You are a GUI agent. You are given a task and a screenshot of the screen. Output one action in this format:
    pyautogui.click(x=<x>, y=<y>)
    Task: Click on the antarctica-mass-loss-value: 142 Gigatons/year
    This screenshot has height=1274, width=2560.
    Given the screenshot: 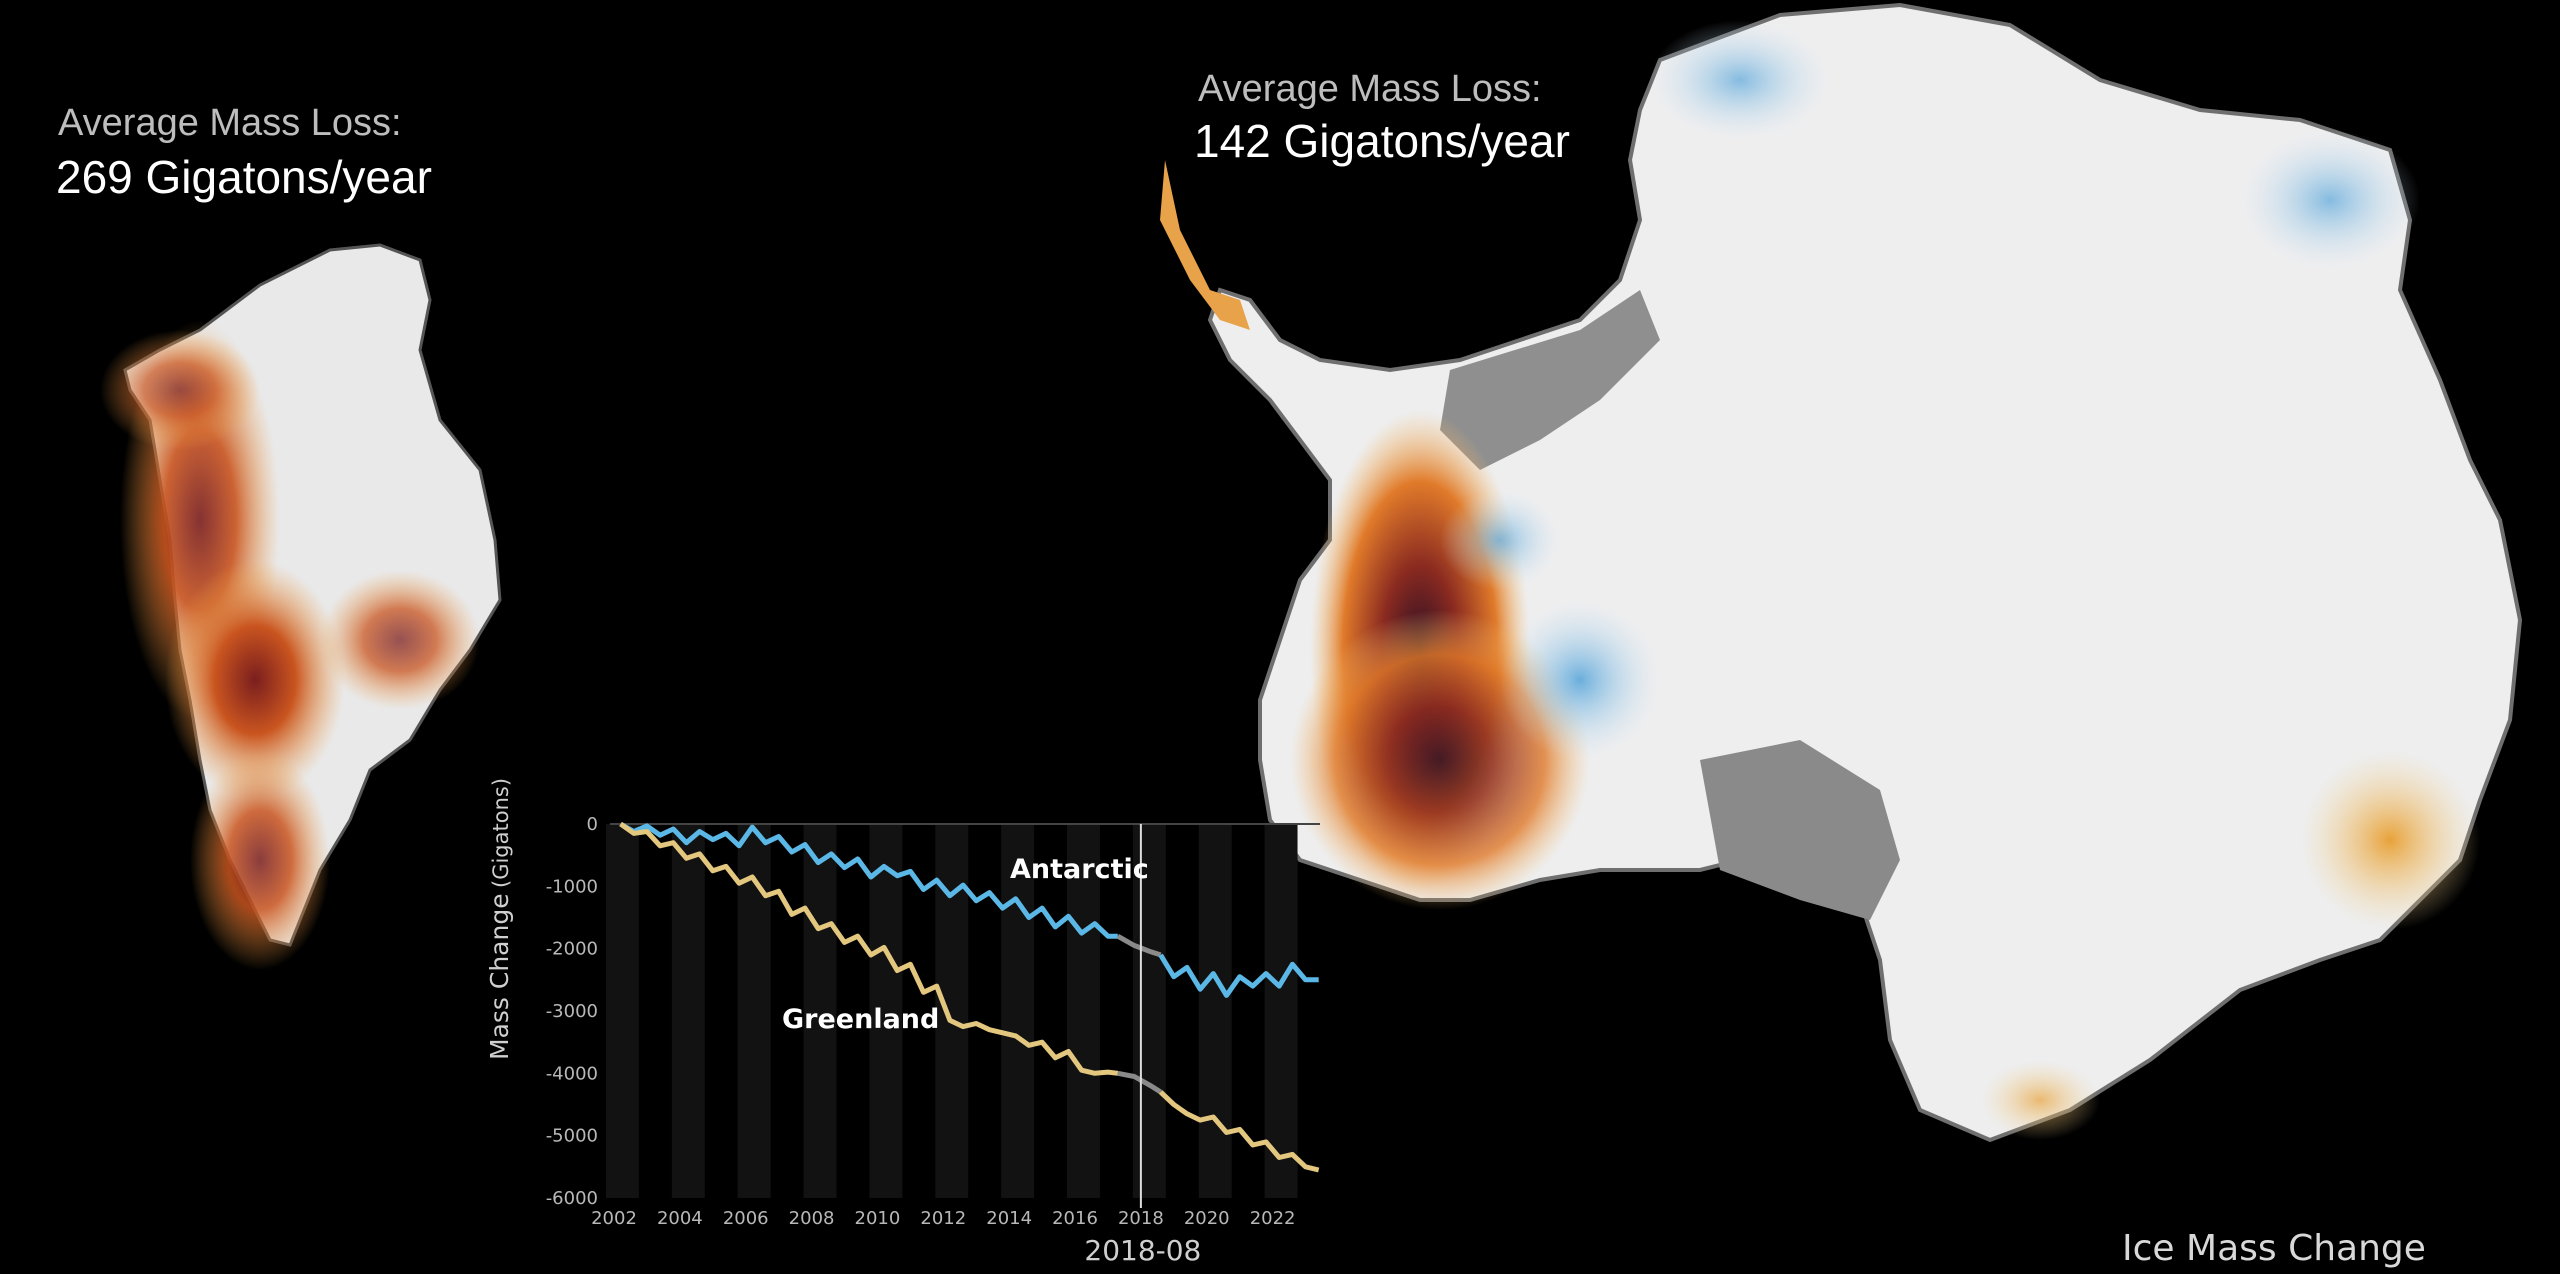 What is the action you would take?
    pyautogui.click(x=1382, y=141)
    